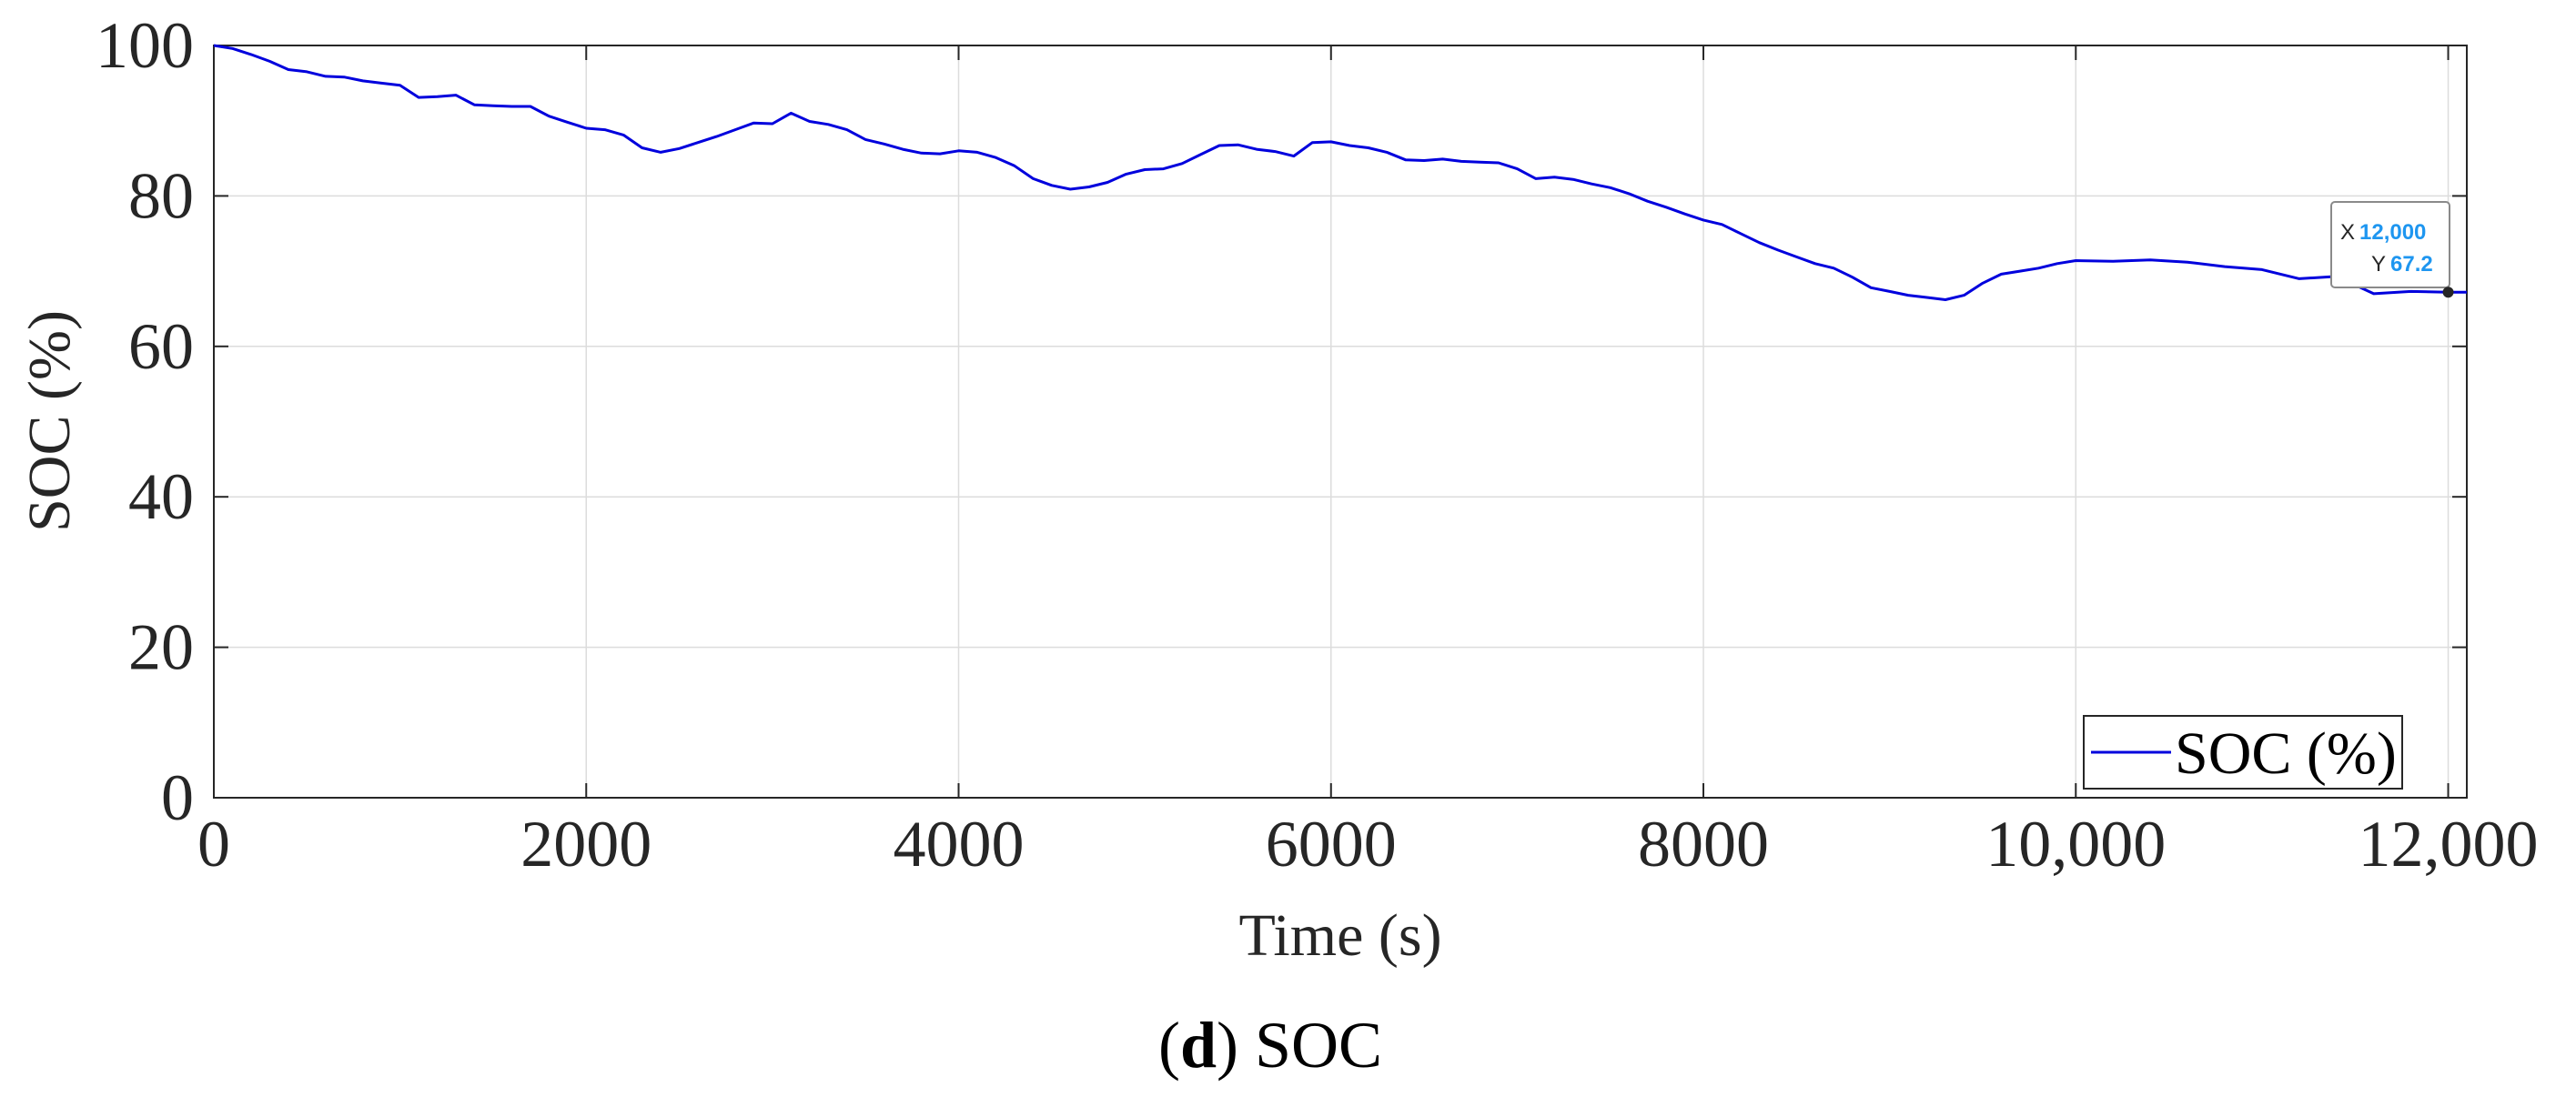 Image resolution: width=2576 pixels, height=1107 pixels. I want to click on datatip-x-label: X, so click(2347, 232).